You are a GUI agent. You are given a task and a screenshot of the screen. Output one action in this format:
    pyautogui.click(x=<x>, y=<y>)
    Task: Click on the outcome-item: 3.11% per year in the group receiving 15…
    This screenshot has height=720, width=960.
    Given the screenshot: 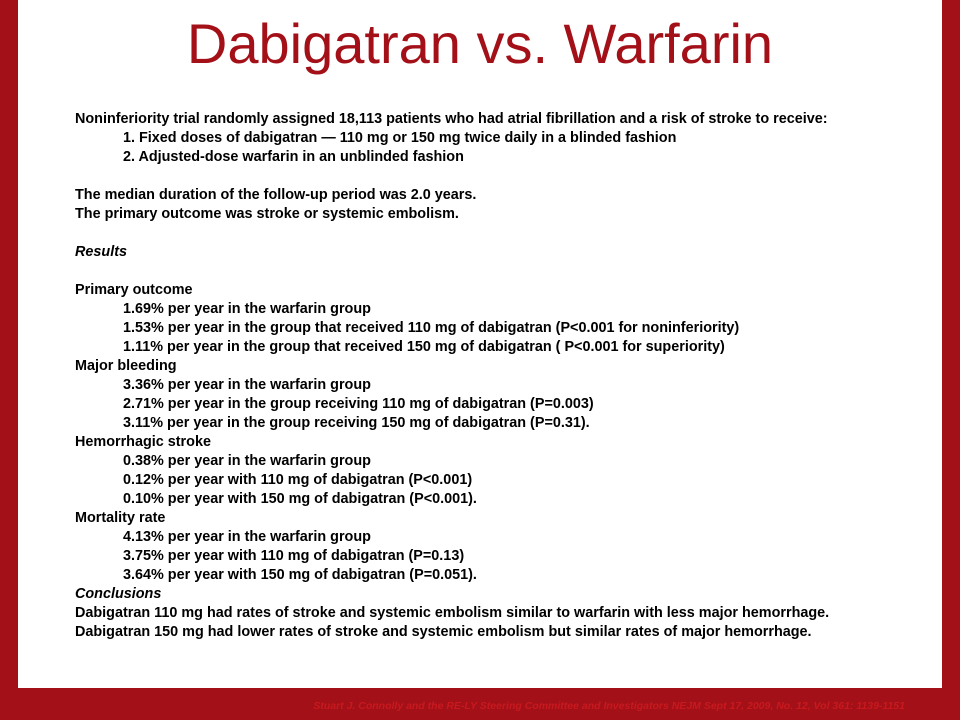 What is the action you would take?
    pyautogui.click(x=356, y=423)
    